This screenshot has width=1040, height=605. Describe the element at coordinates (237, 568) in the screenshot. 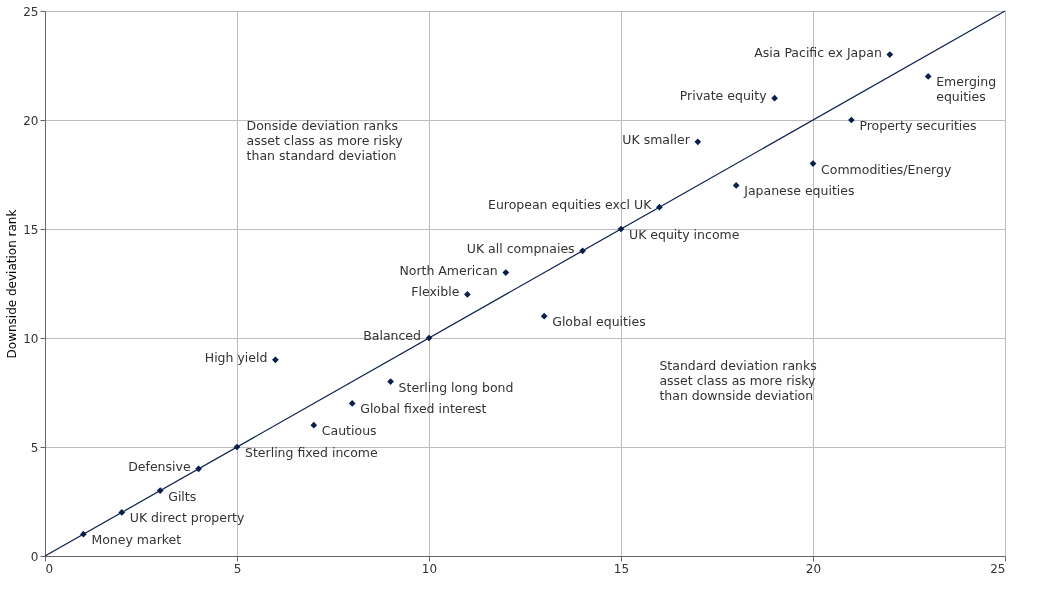

I see `x-tick-label: 5` at that location.